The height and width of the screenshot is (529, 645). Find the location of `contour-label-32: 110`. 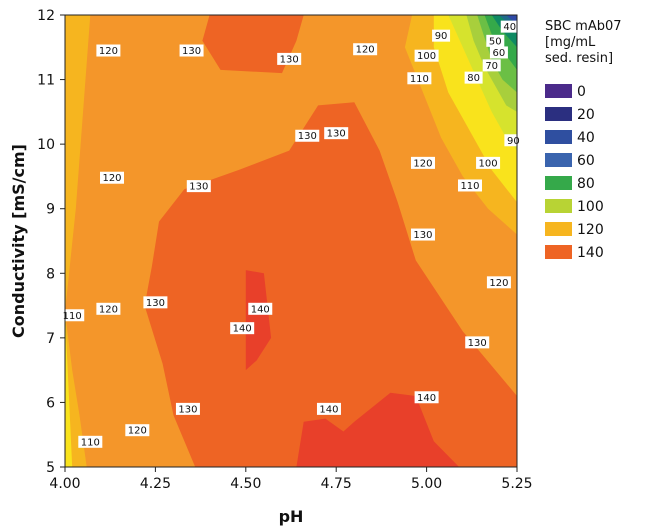

contour-label-32: 110 is located at coordinates (90, 441).